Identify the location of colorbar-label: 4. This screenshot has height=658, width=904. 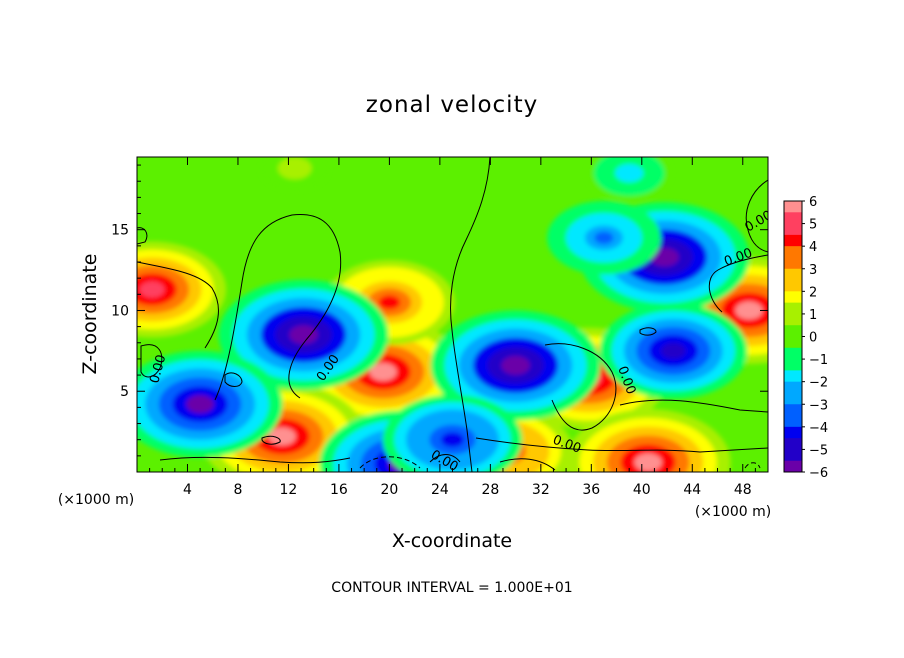
(813, 247).